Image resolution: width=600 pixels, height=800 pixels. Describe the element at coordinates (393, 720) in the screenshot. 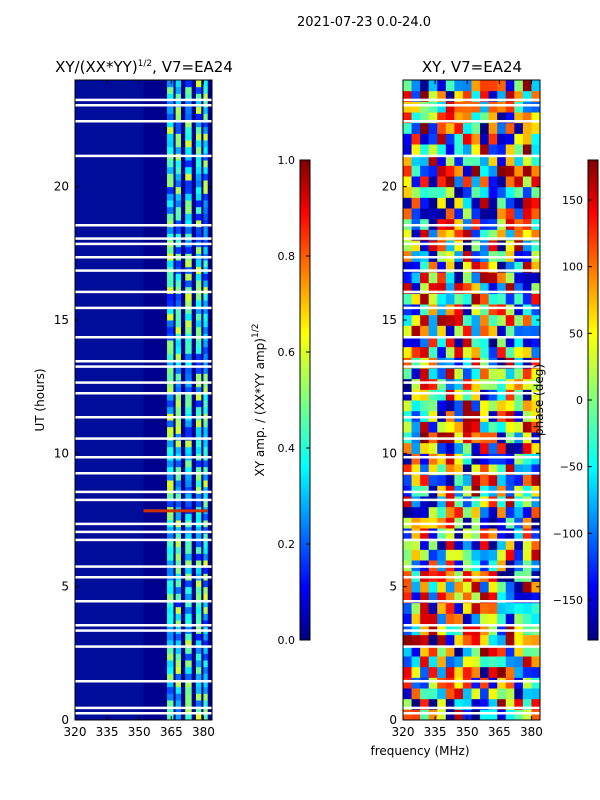

I see `right-y-tick-label: 0` at that location.